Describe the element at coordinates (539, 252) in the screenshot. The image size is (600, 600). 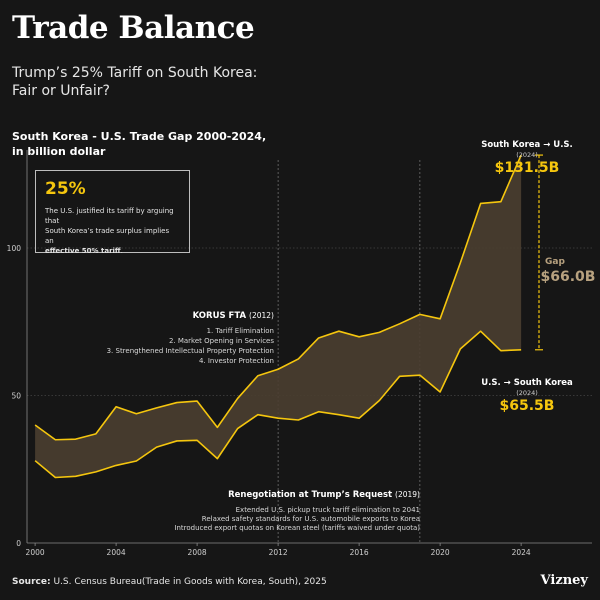
I see `gap-bracket` at that location.